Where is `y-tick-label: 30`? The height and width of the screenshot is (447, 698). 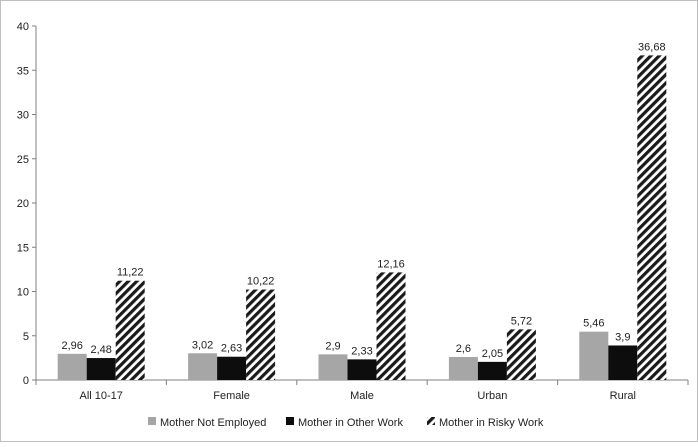 y-tick-label: 30 is located at coordinates (23, 116).